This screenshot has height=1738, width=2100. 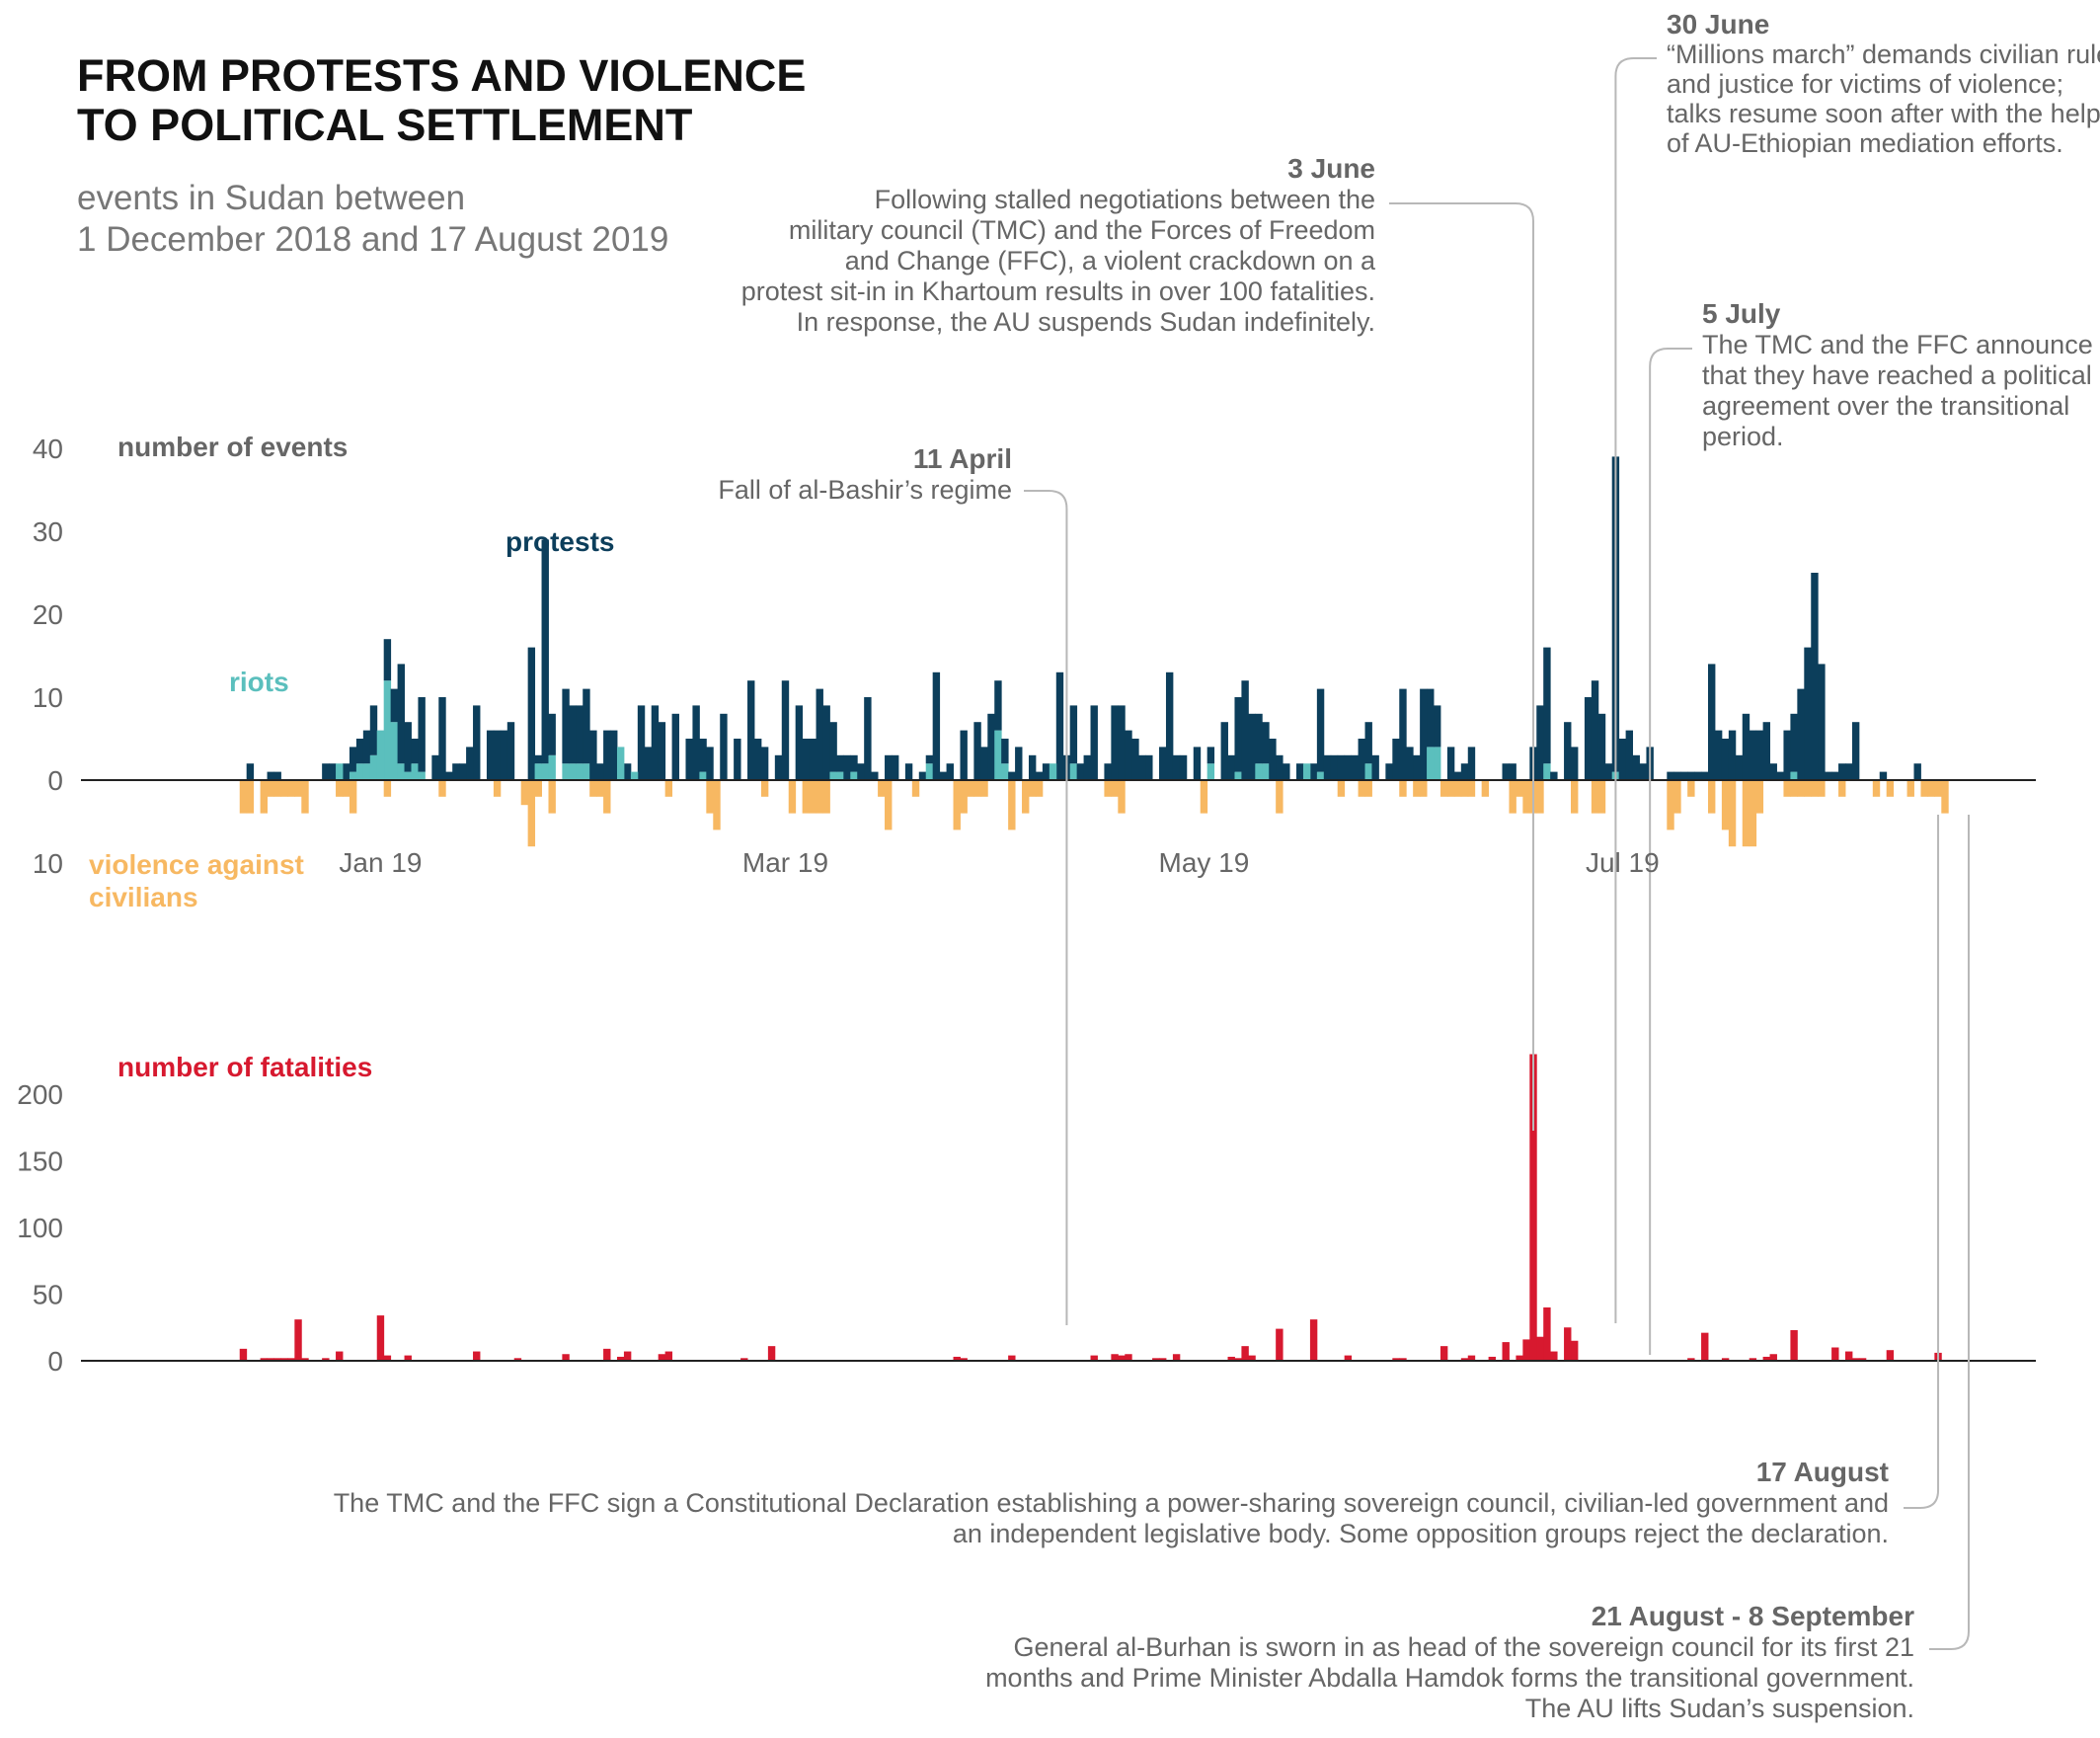 What do you see at coordinates (785, 863) in the screenshot?
I see `x-tick: Mar 19` at bounding box center [785, 863].